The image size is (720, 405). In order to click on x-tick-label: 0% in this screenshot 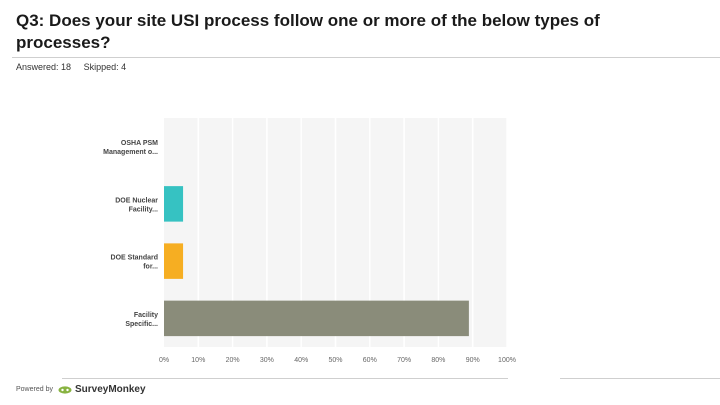, I will do `click(164, 360)`.